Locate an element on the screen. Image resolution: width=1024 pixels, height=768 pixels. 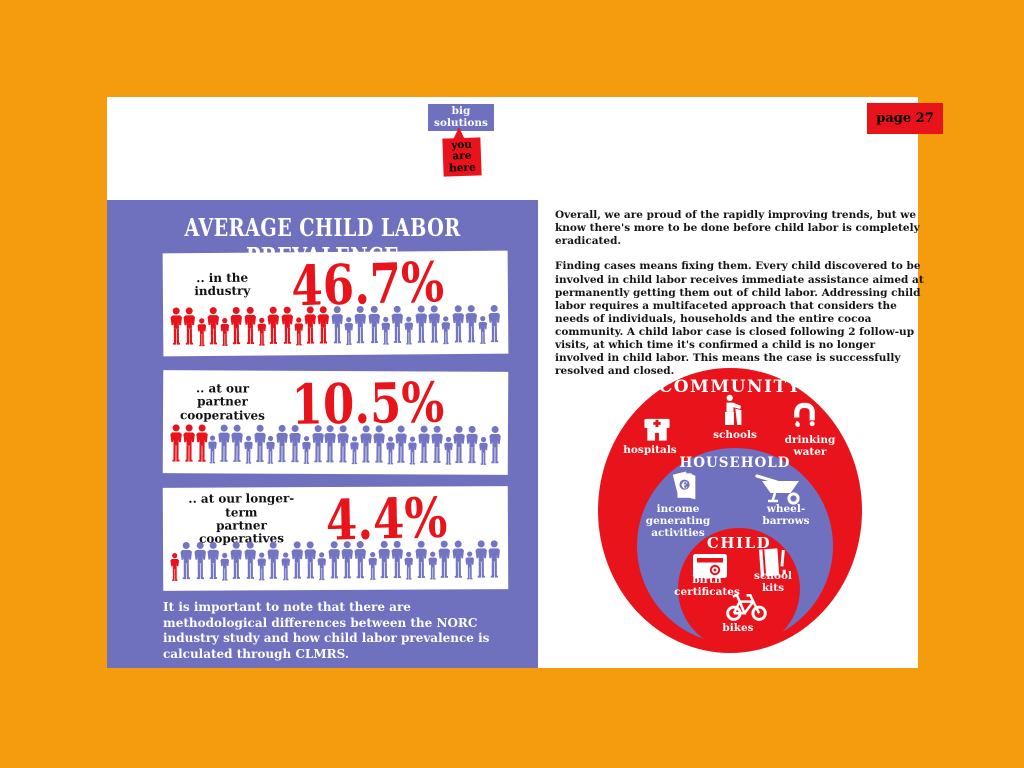
section-tab-big-solutions: big solutions is located at coordinates (461, 117).